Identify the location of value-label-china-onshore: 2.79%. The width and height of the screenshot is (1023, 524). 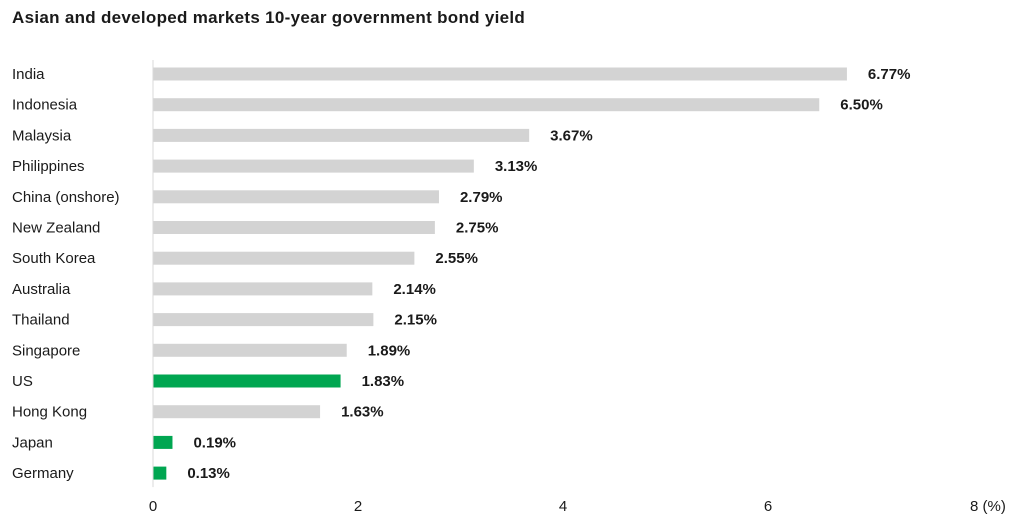
(481, 197).